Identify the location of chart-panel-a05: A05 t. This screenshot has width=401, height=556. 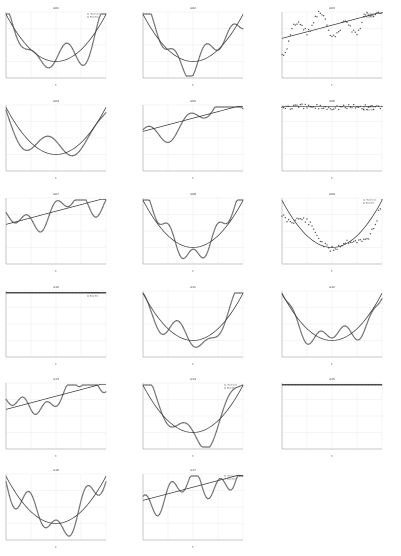
(197, 140).